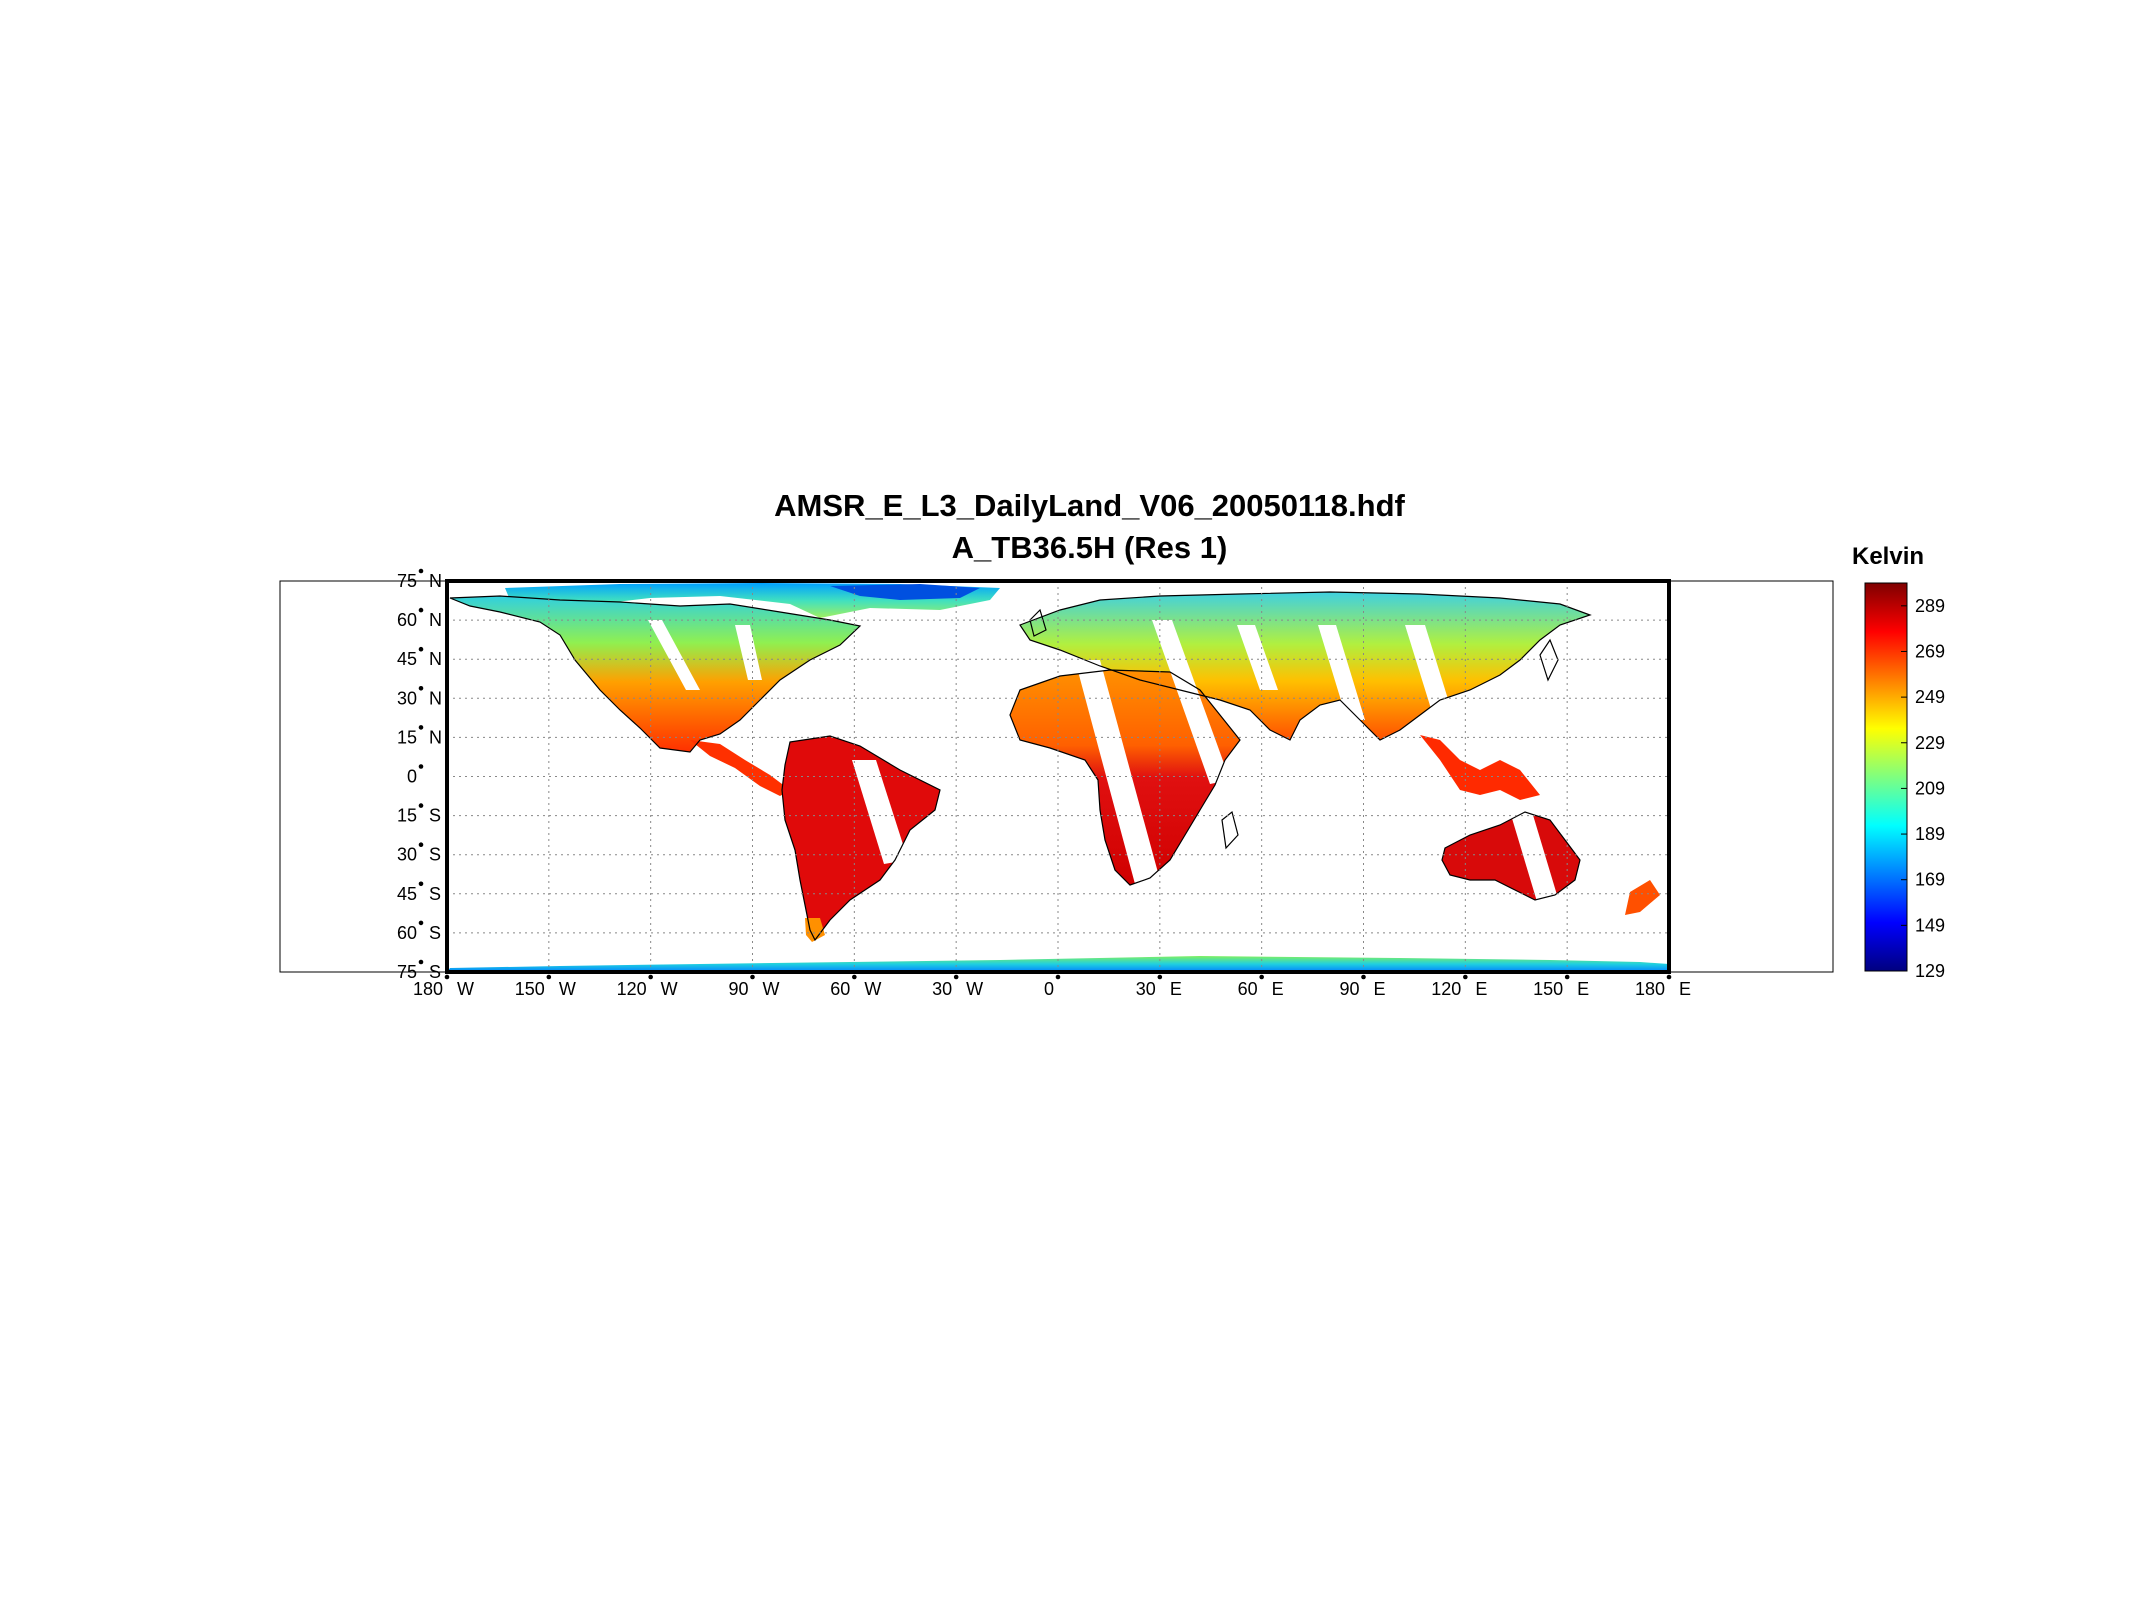 The height and width of the screenshot is (1602, 2137). I want to click on colorbar: 289 269 249 229 209 189 169 149 129, so click(1904, 781).